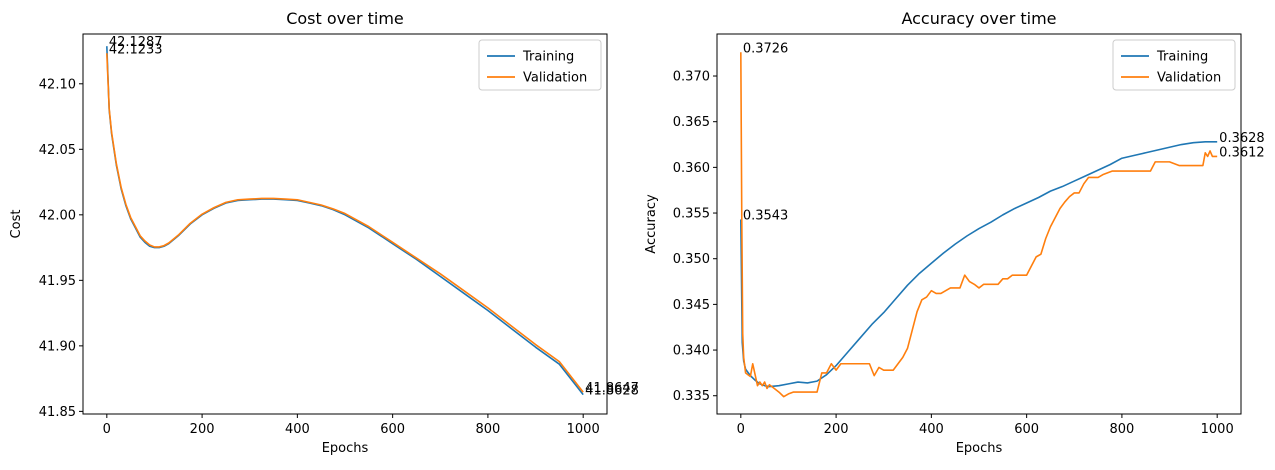 The height and width of the screenshot is (470, 1275). I want to click on y-tick-label: 0.340, so click(691, 351).